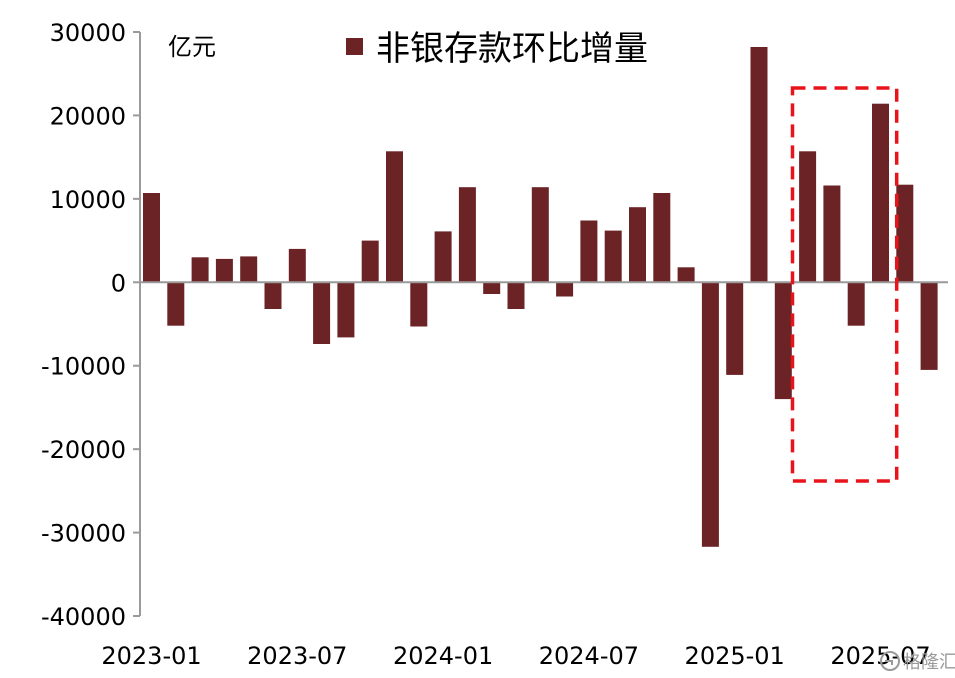  Describe the element at coordinates (83, 617) in the screenshot. I see `y-tick-label: -40000` at that location.